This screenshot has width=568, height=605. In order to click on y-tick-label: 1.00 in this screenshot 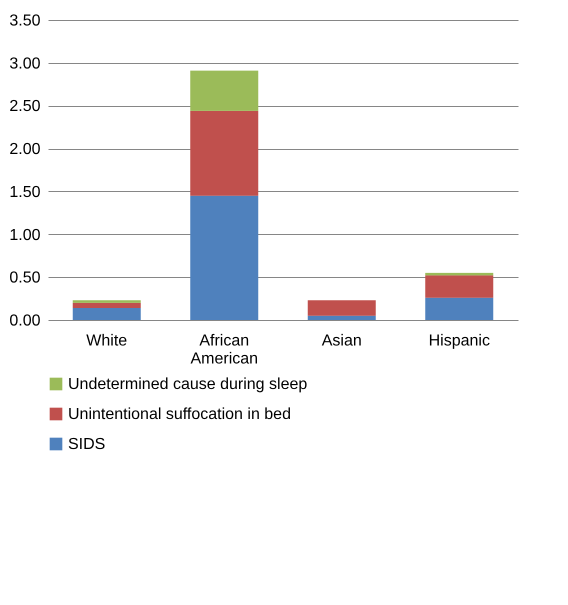, I will do `click(25, 235)`.